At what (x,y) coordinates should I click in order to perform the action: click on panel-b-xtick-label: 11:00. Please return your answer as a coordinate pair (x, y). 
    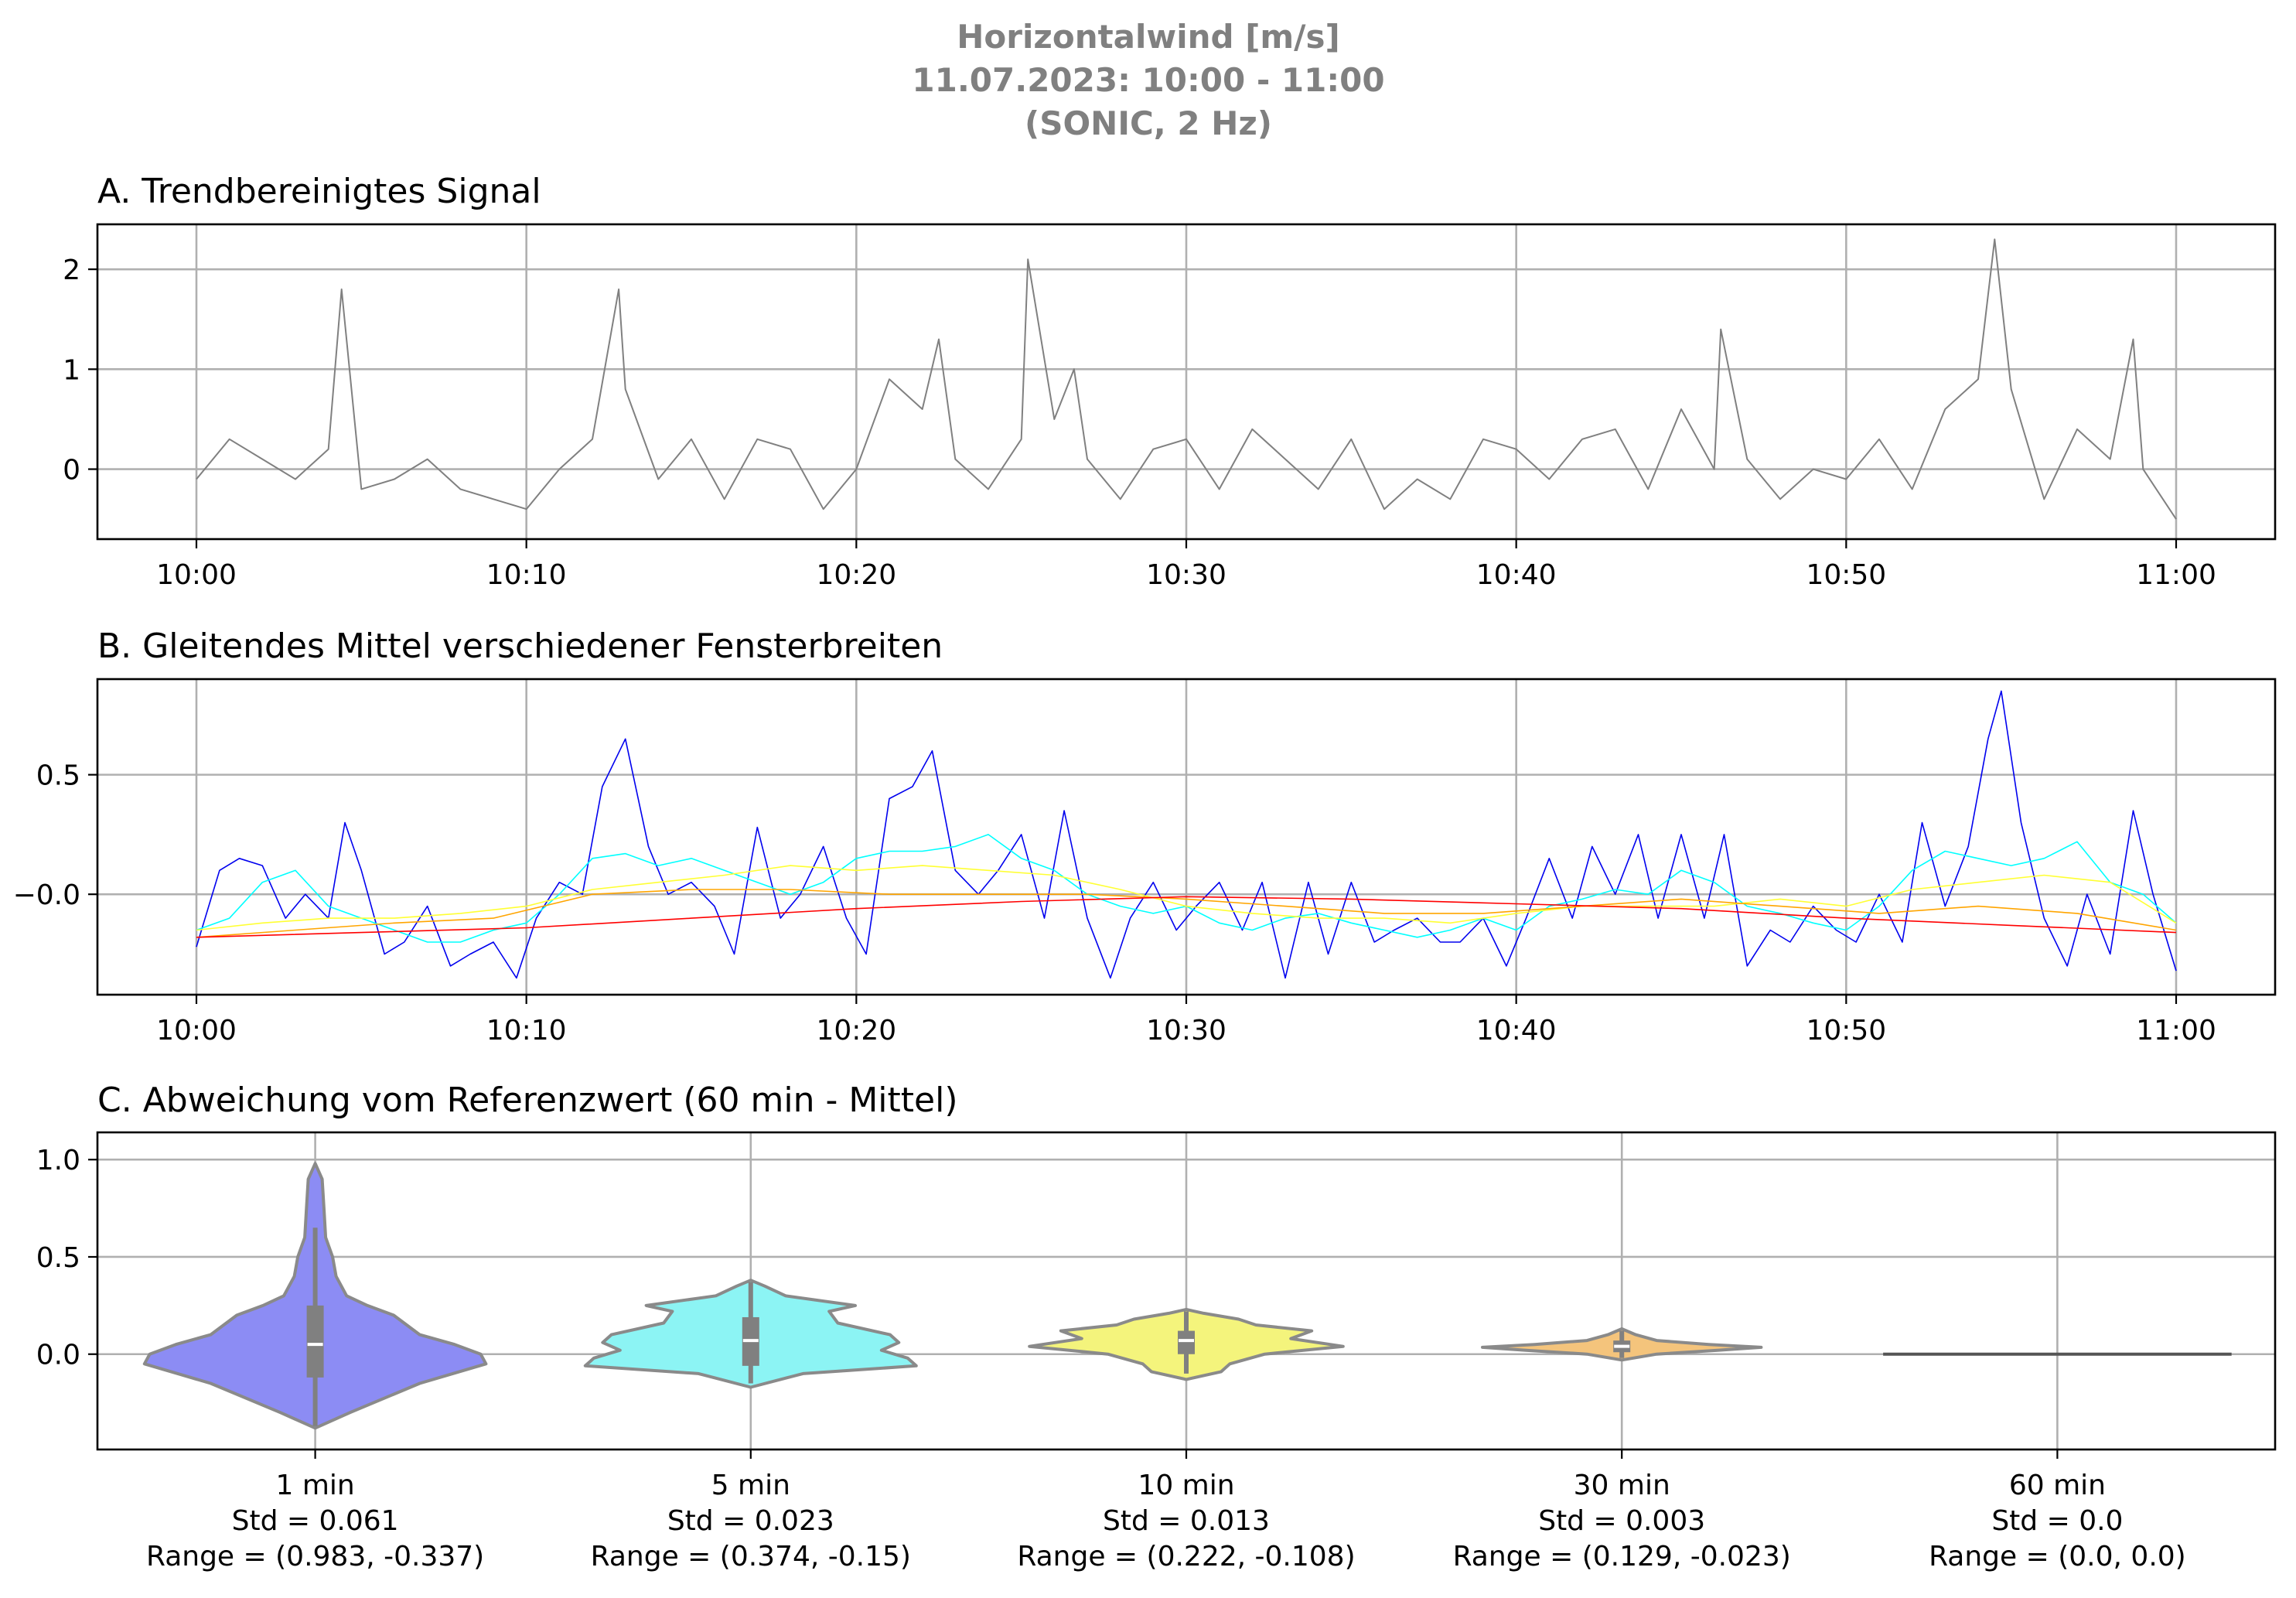
    Looking at the image, I should click on (2176, 1031).